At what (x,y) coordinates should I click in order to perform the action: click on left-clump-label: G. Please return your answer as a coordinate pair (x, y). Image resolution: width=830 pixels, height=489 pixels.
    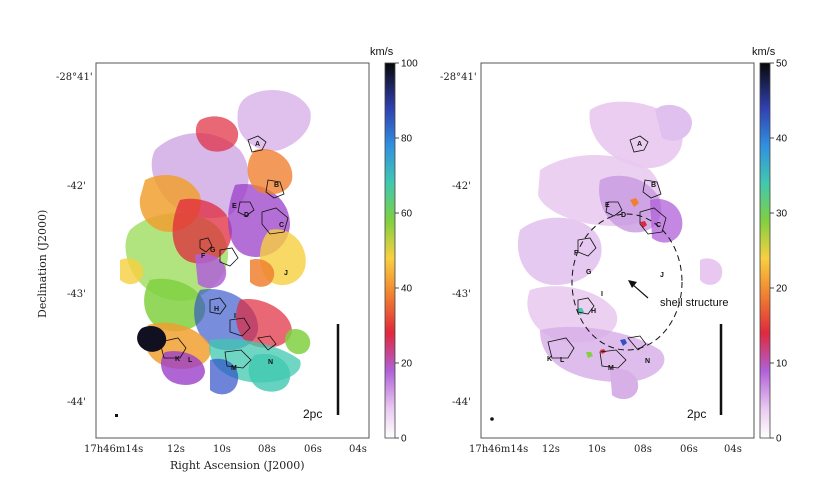
    Looking at the image, I should click on (213, 250).